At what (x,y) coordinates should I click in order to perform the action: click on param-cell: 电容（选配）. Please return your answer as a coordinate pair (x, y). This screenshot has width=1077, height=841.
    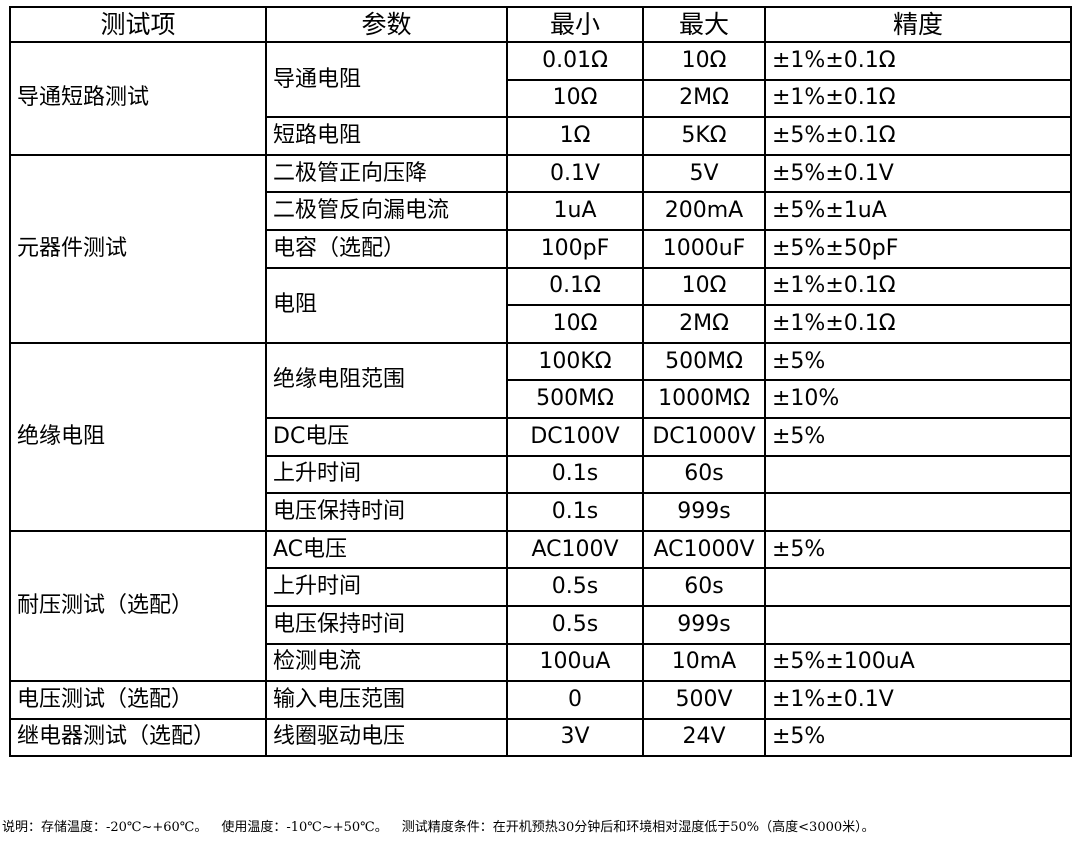
    Looking at the image, I should click on (386, 248).